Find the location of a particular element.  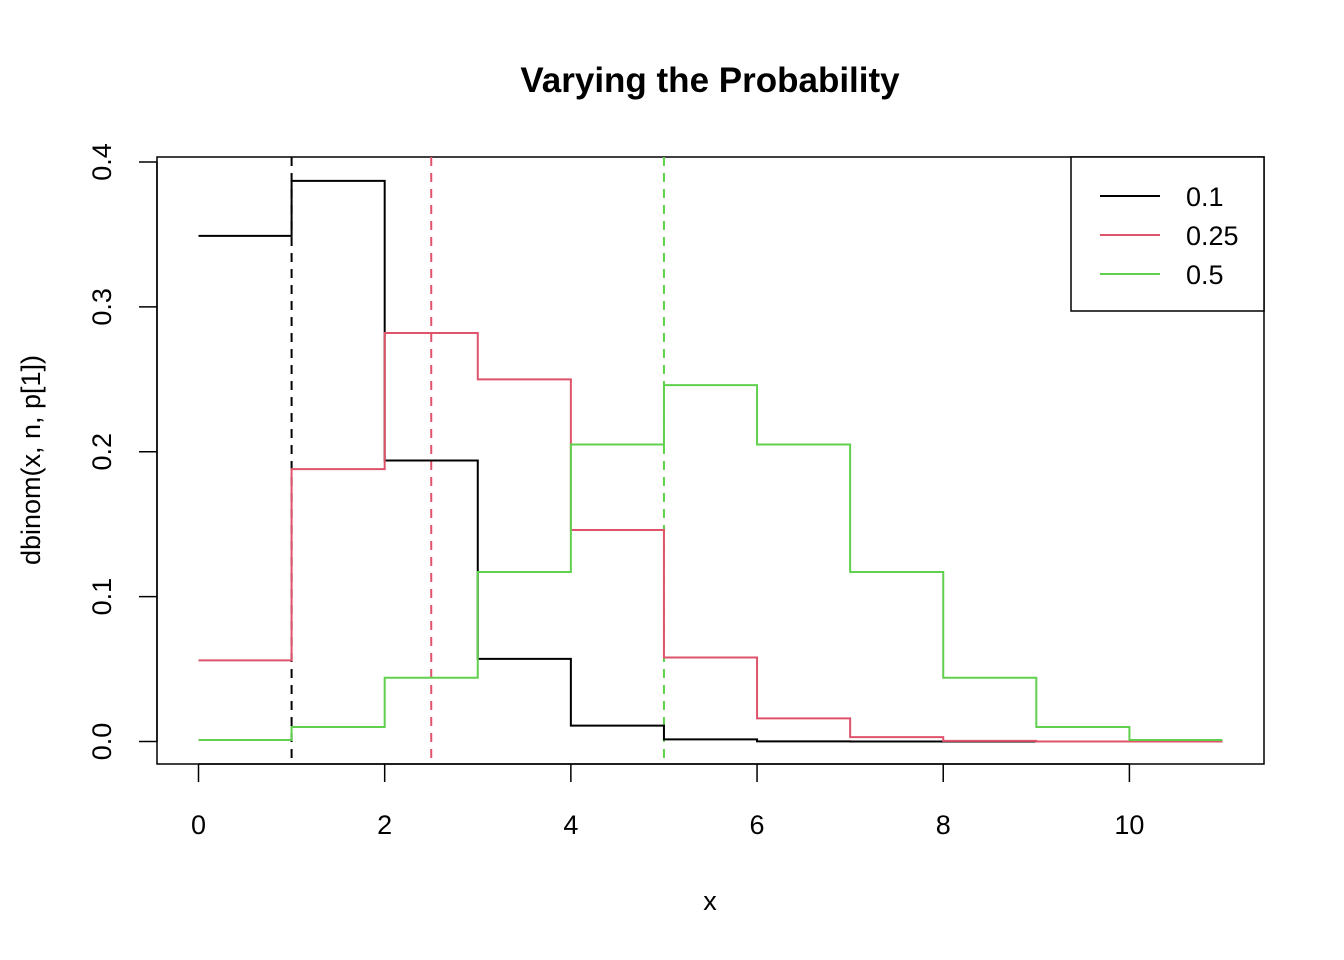

x-tick-label-0: 0 is located at coordinates (198, 825).